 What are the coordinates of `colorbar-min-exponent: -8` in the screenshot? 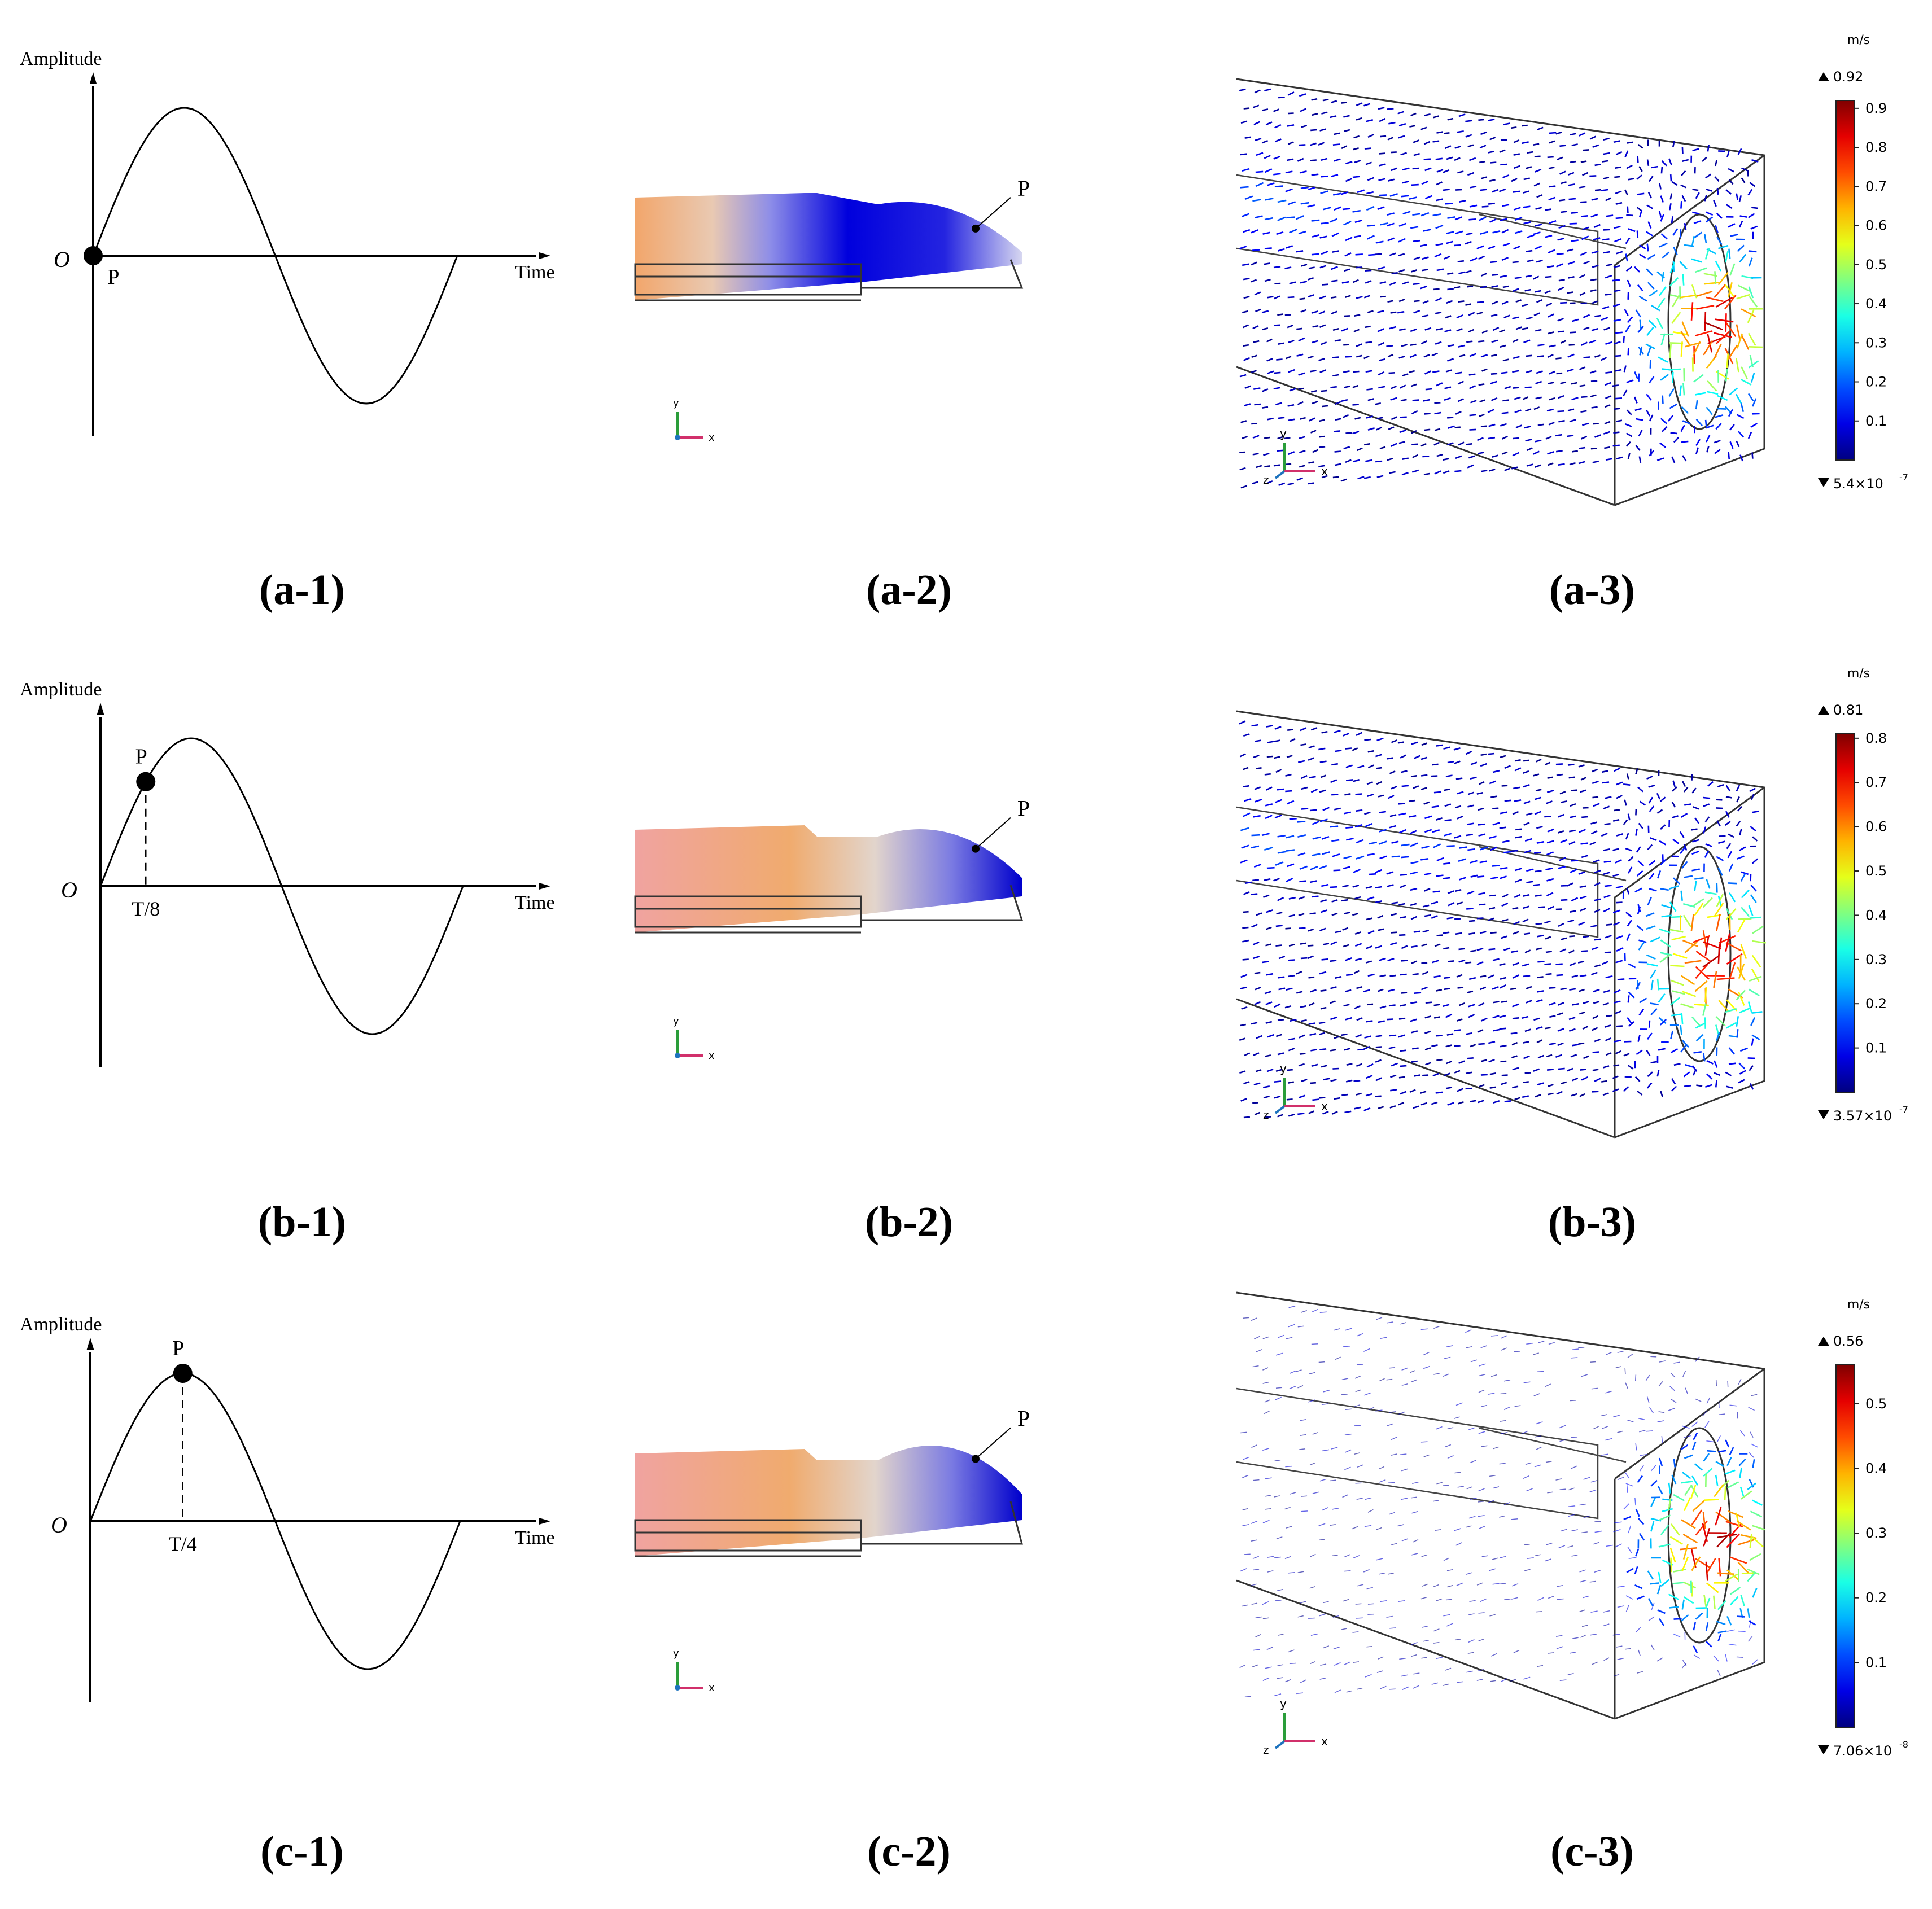 It's located at (1904, 1744).